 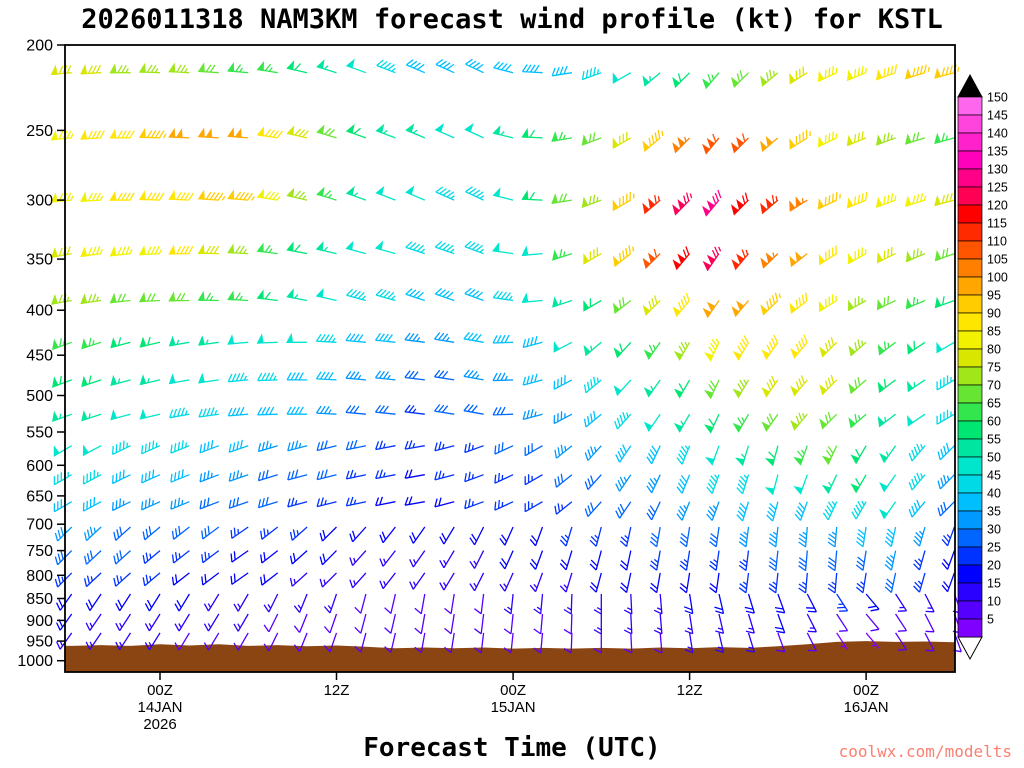 What do you see at coordinates (994, 548) in the screenshot?
I see `colorbar-label: 25` at bounding box center [994, 548].